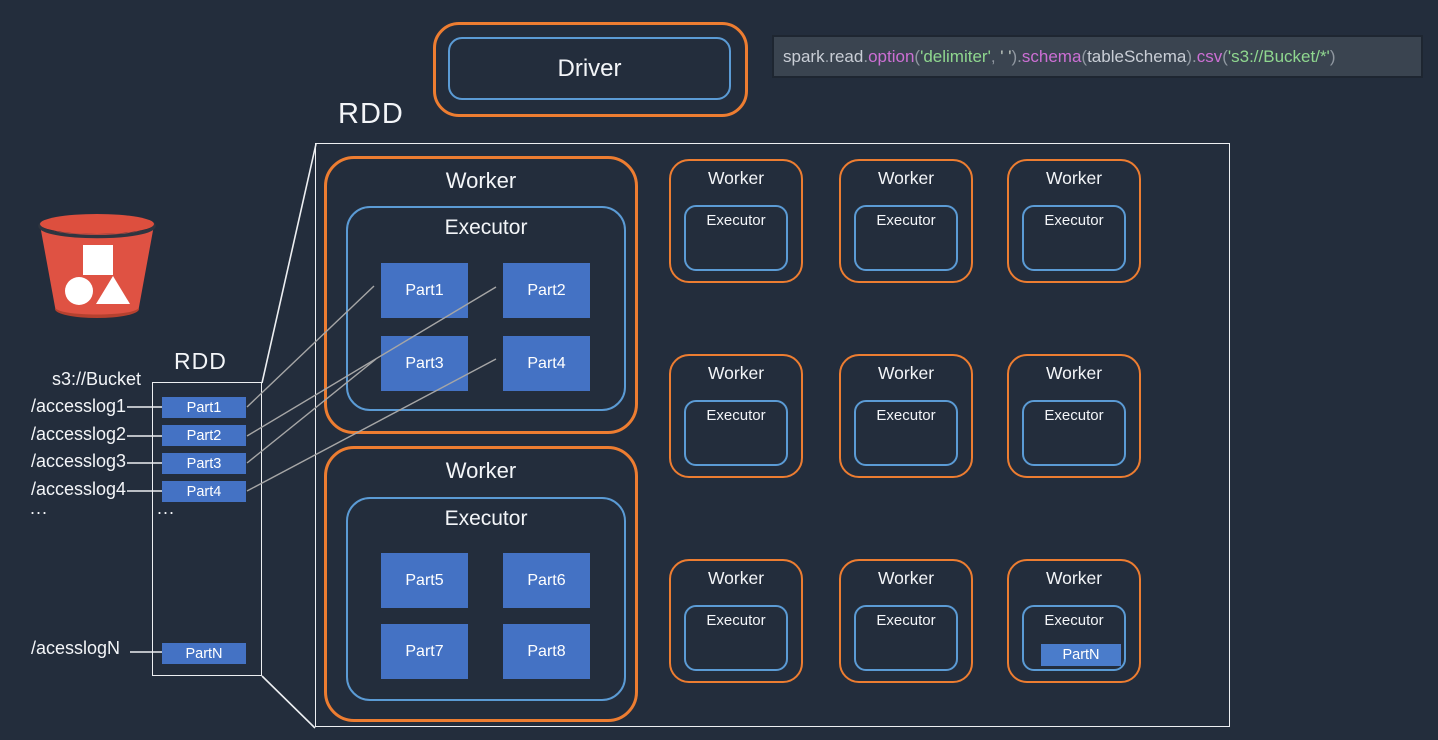  I want to click on worker-grid-8-label: Worker, so click(906, 578).